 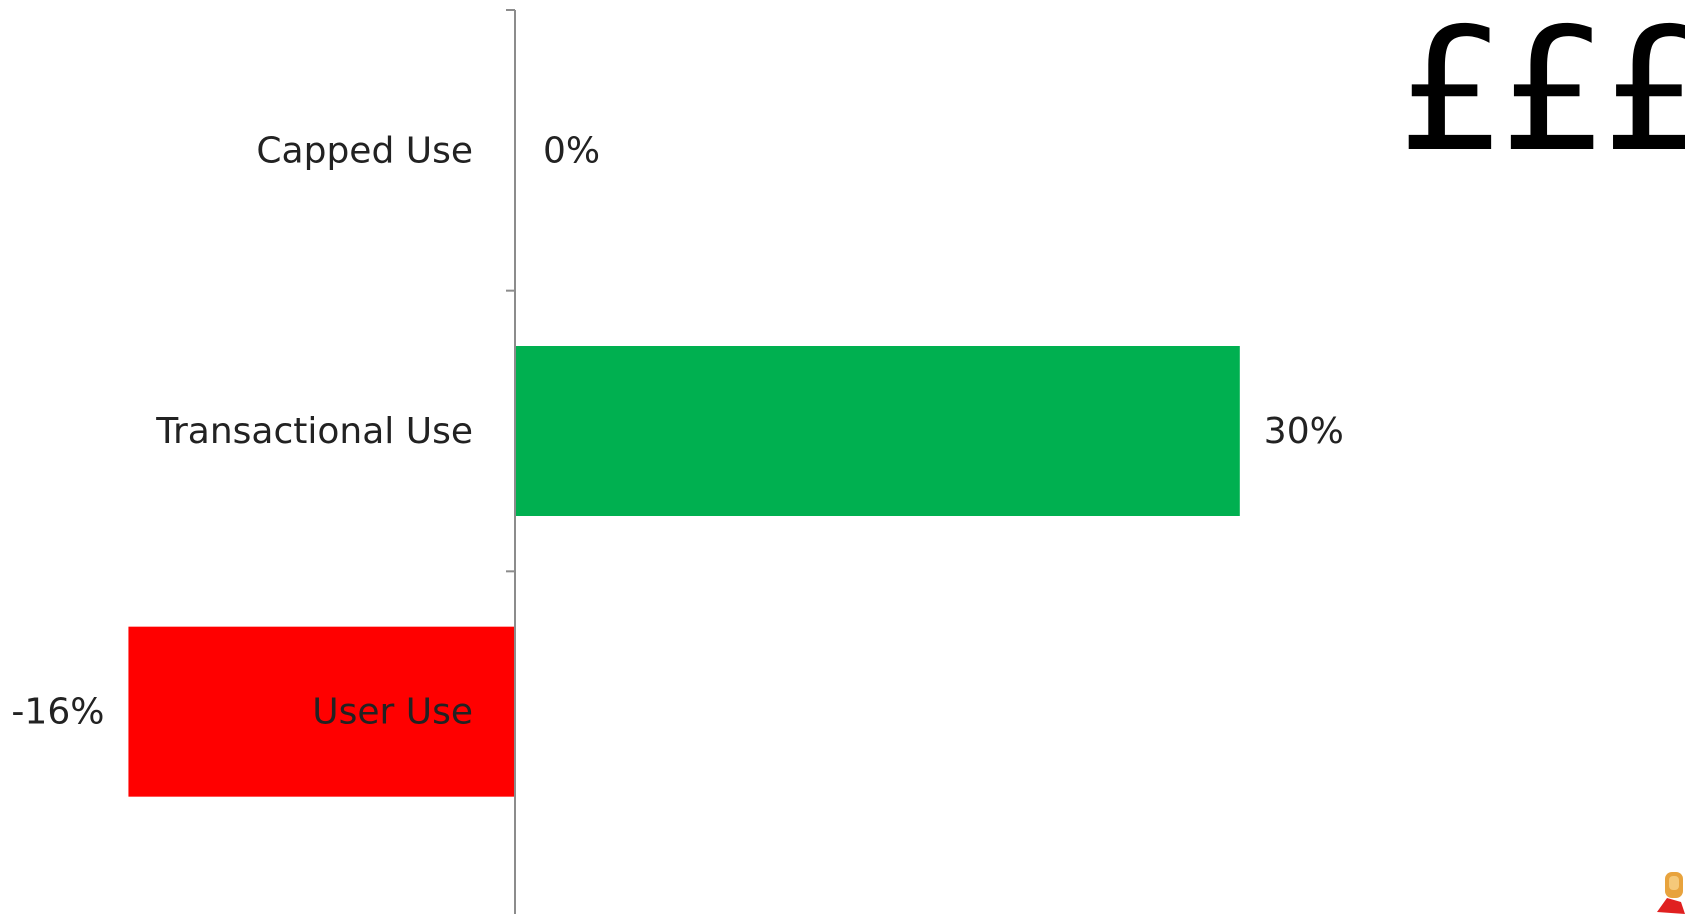 I want to click on currency-heading: £££, so click(x=1541, y=95).